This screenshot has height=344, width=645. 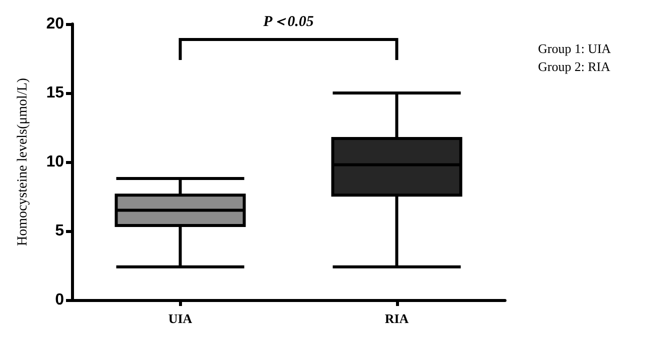 What do you see at coordinates (574, 67) in the screenshot?
I see `text: Group 2: RIA` at bounding box center [574, 67].